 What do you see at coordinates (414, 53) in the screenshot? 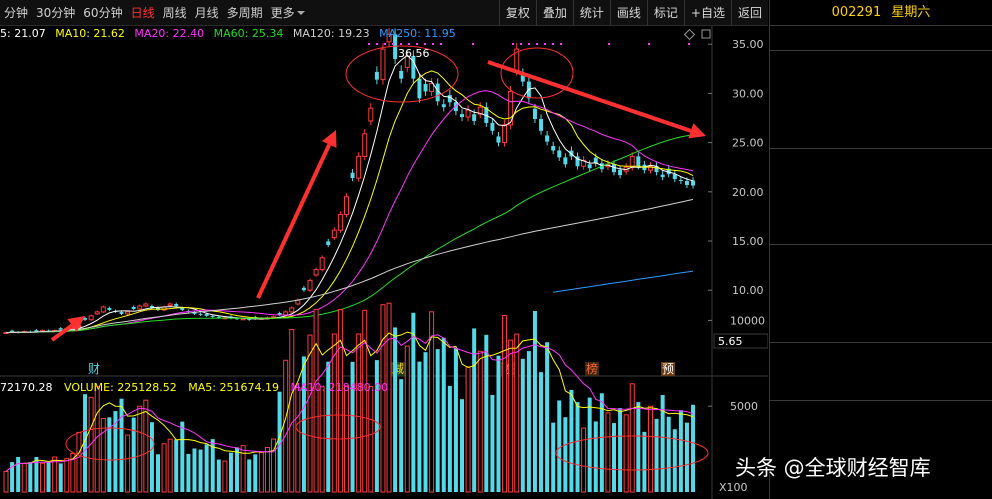
I see `high-marker: 36.56` at bounding box center [414, 53].